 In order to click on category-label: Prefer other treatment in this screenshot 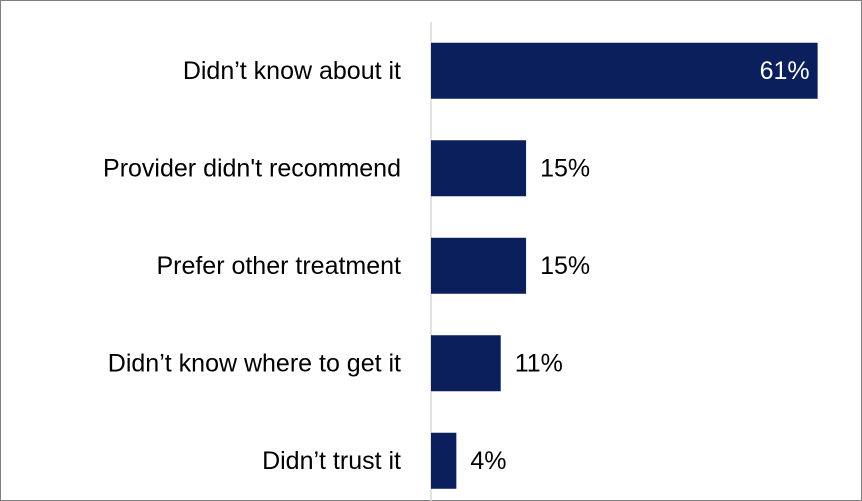, I will do `click(278, 266)`.